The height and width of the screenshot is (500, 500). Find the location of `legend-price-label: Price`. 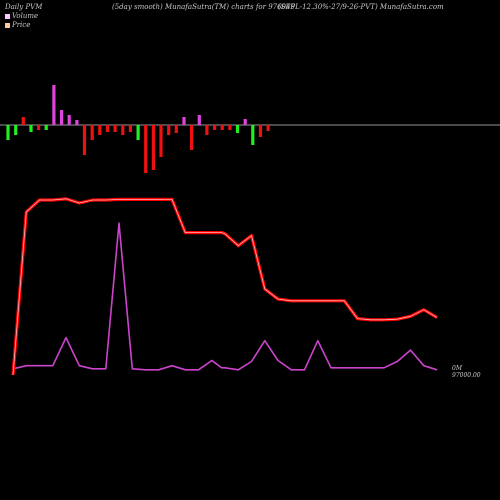

legend-price-label: Price is located at coordinates (21, 25).